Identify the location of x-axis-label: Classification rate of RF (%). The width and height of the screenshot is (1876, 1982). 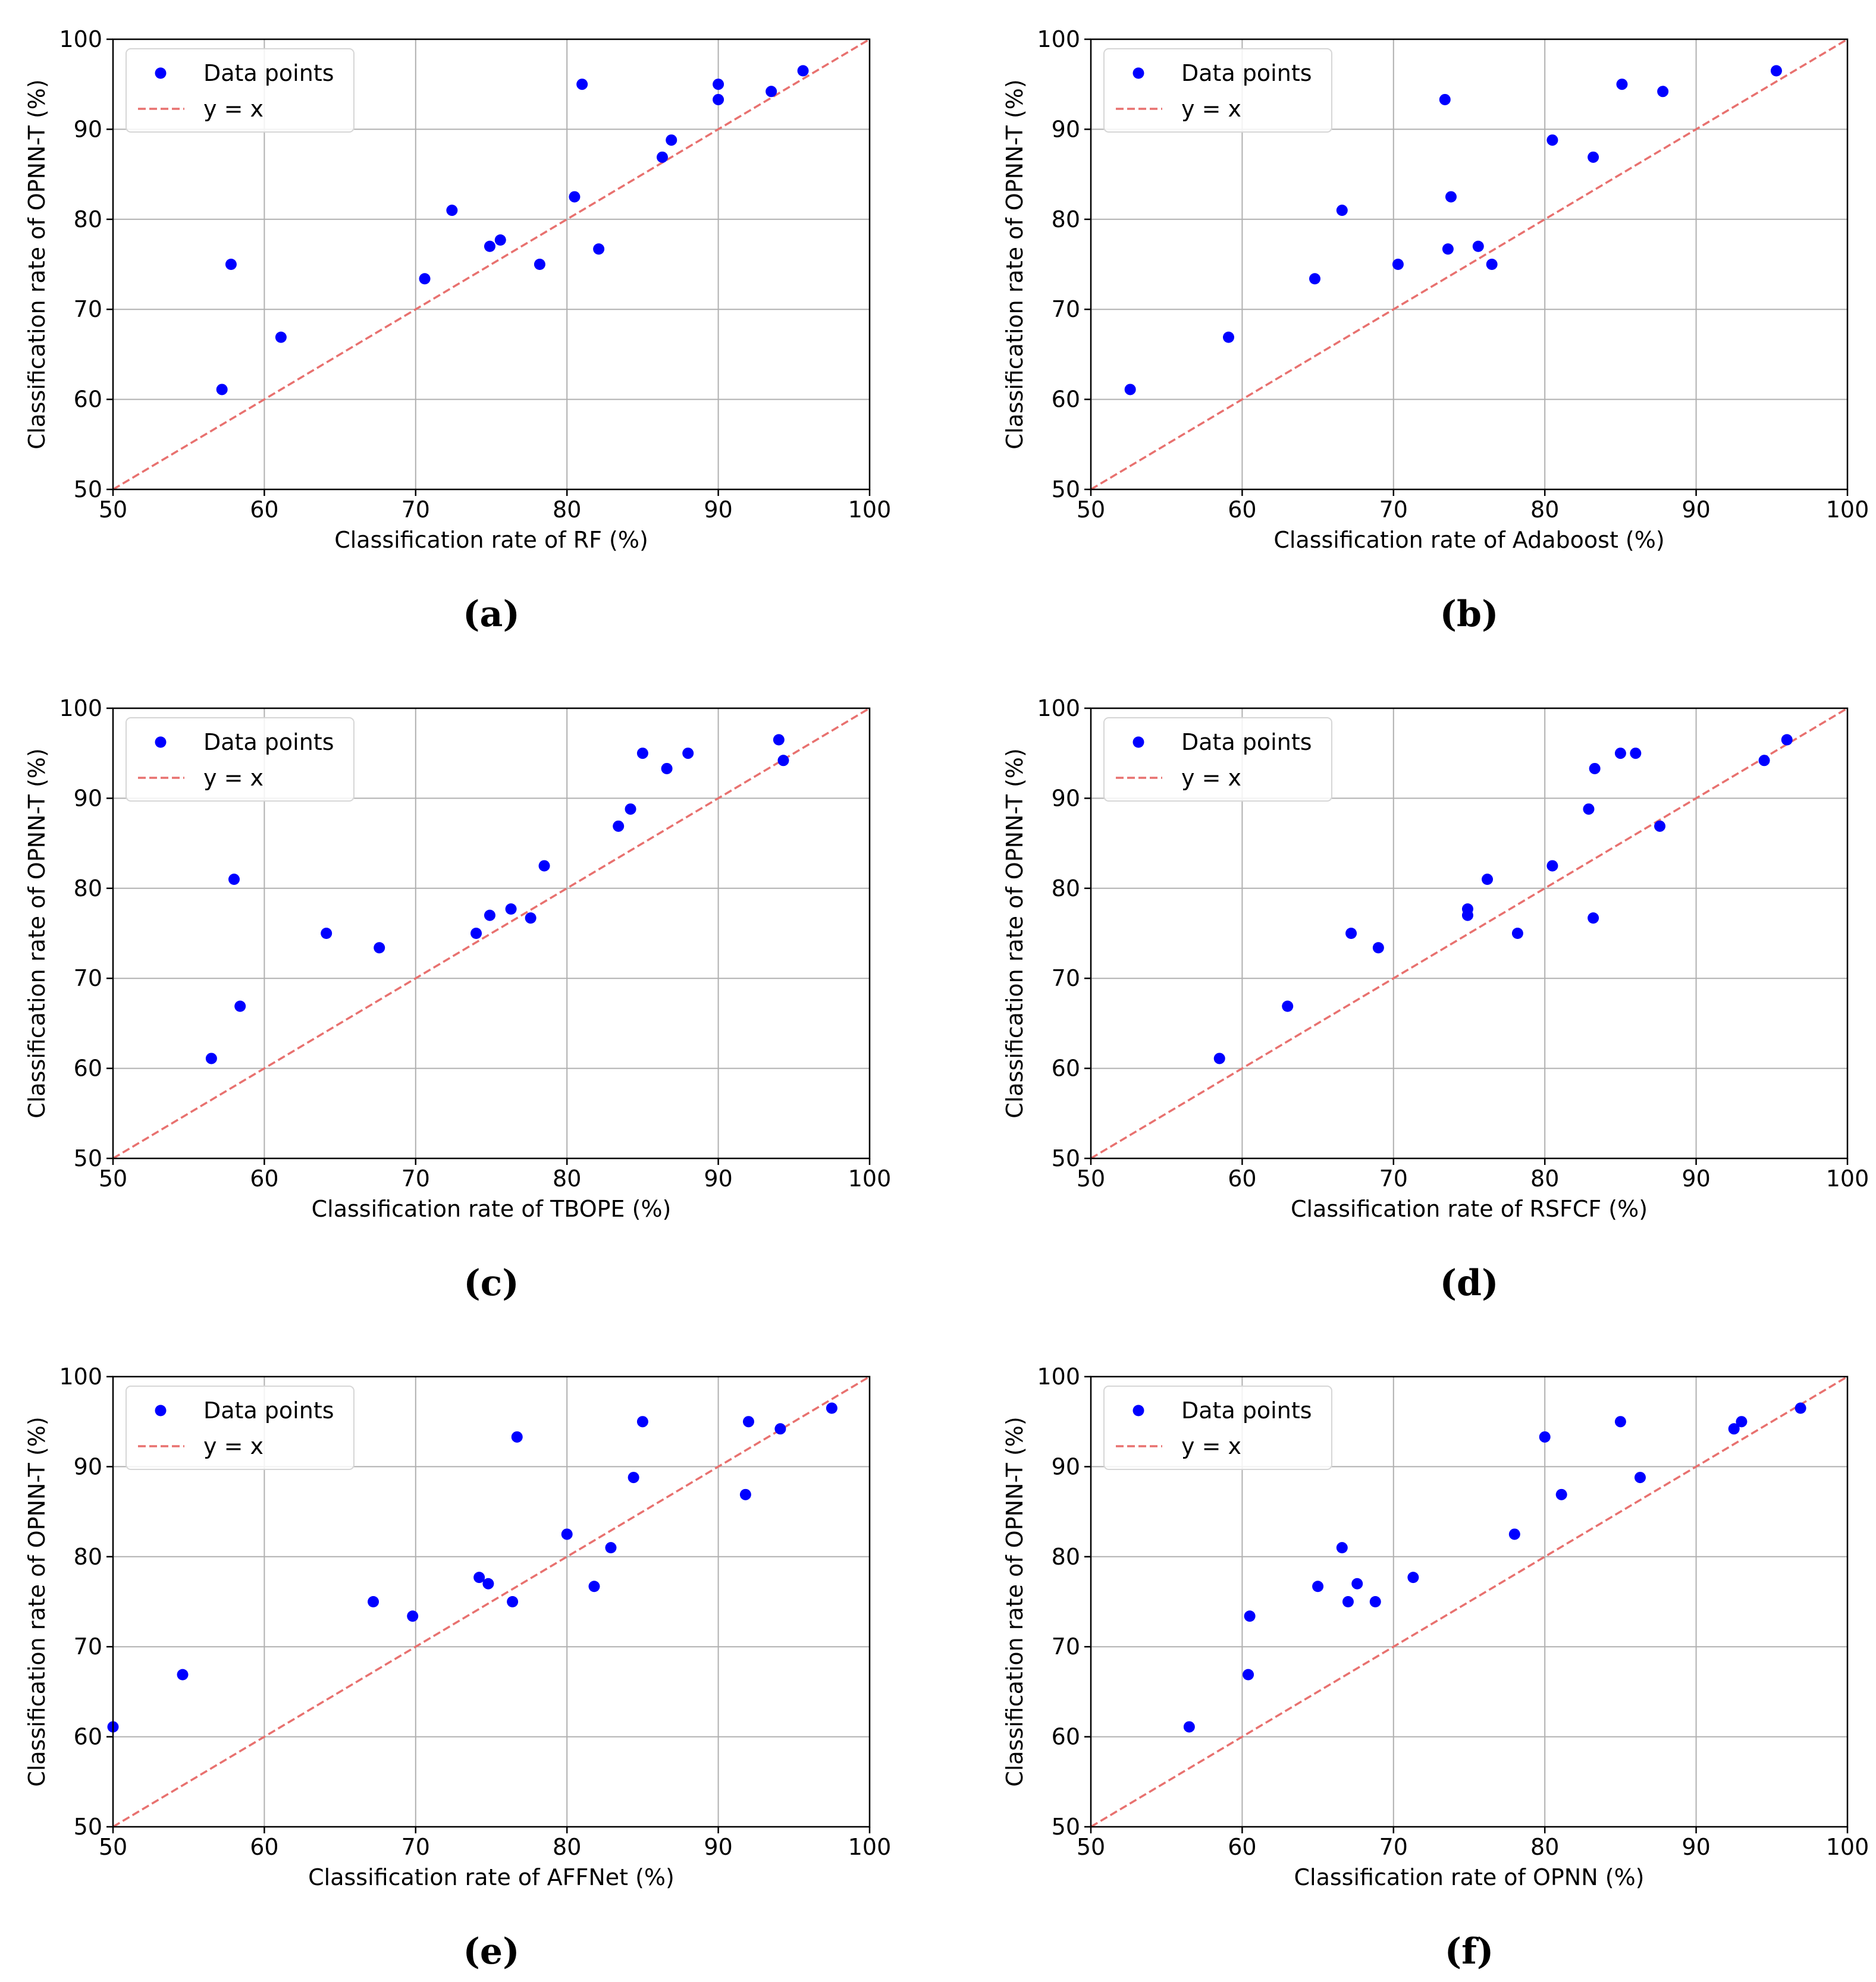
(491, 540).